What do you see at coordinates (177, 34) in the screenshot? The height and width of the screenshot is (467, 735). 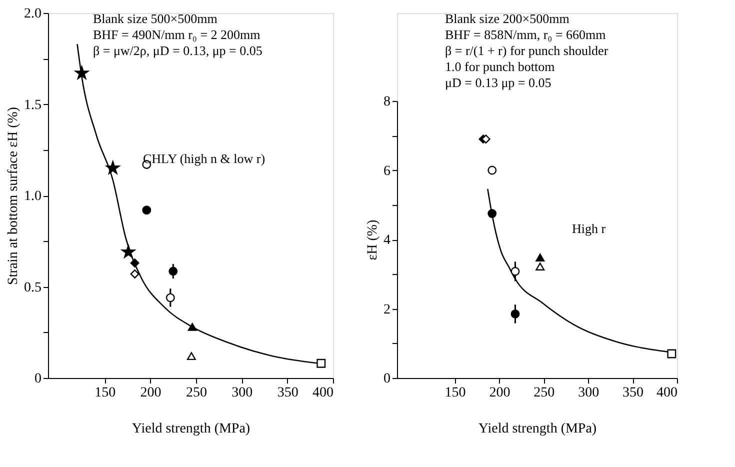 I see `annotation: Blank size 500×500mm BHF = 490N/mm r₀ = 2 200mm β = μw/2ρ, μD = 0.13, μp = 0.05` at bounding box center [177, 34].